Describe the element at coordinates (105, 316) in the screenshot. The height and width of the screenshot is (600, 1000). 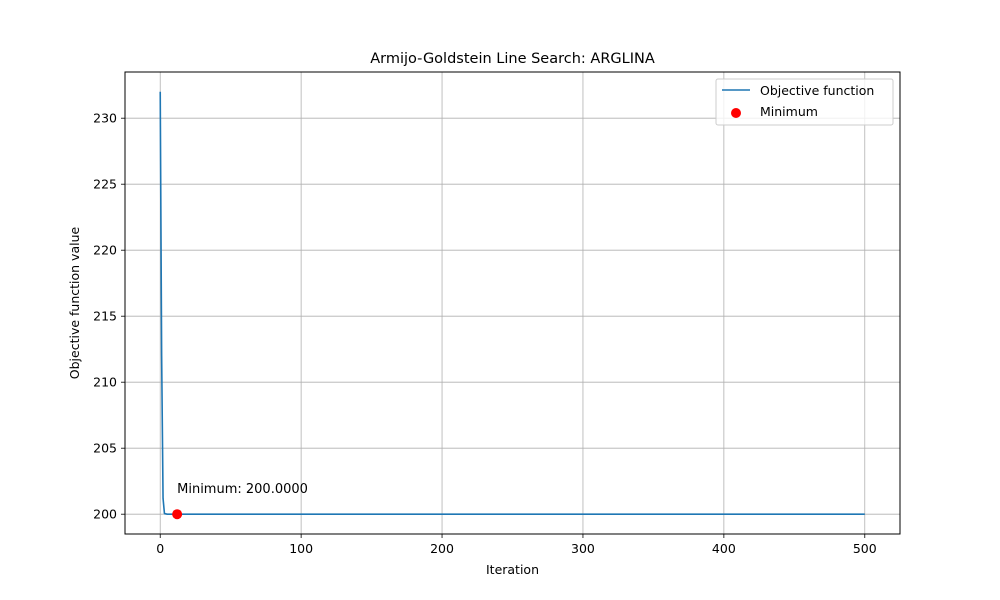
I see `y-tick-label: 215` at that location.